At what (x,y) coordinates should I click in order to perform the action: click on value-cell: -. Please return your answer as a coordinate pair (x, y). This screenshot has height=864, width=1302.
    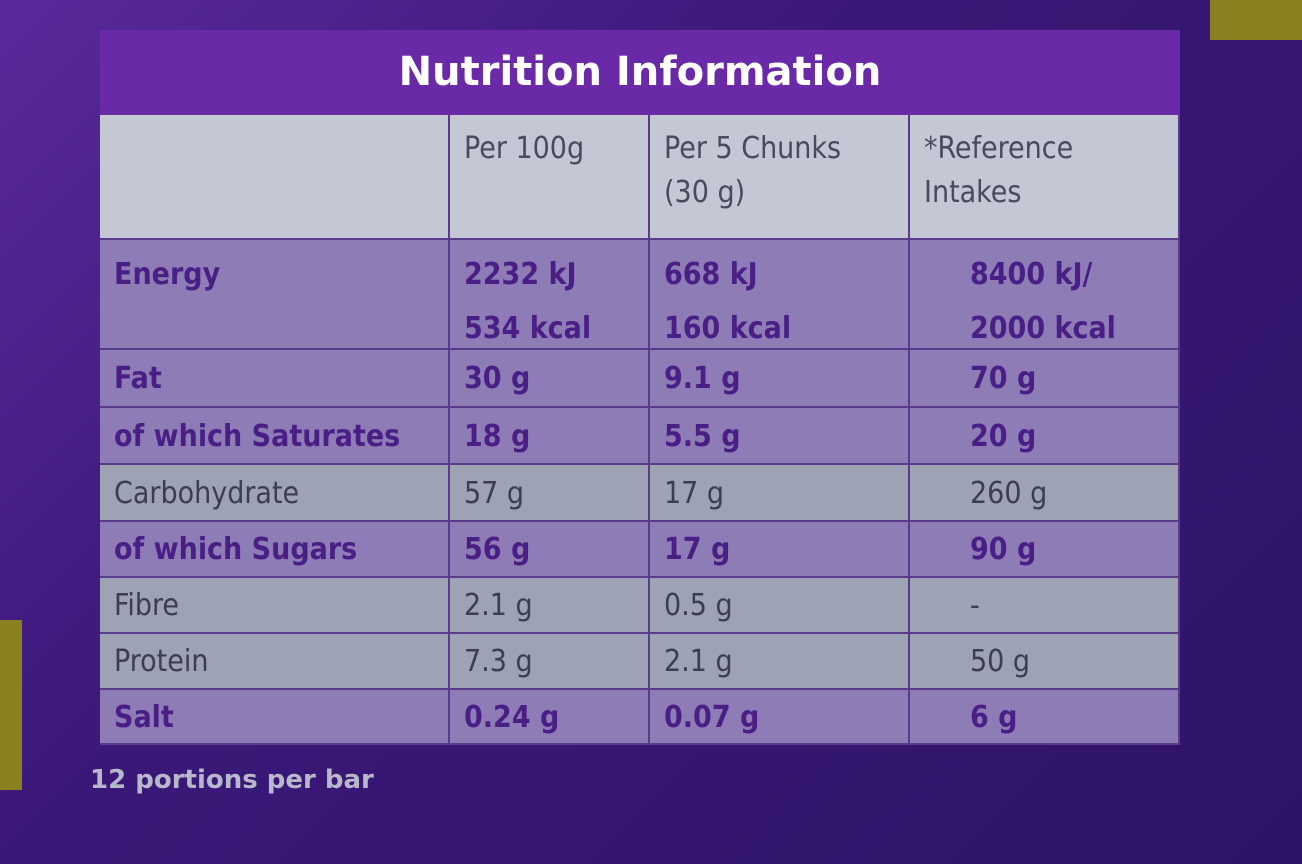
    Looking at the image, I should click on (1045, 606).